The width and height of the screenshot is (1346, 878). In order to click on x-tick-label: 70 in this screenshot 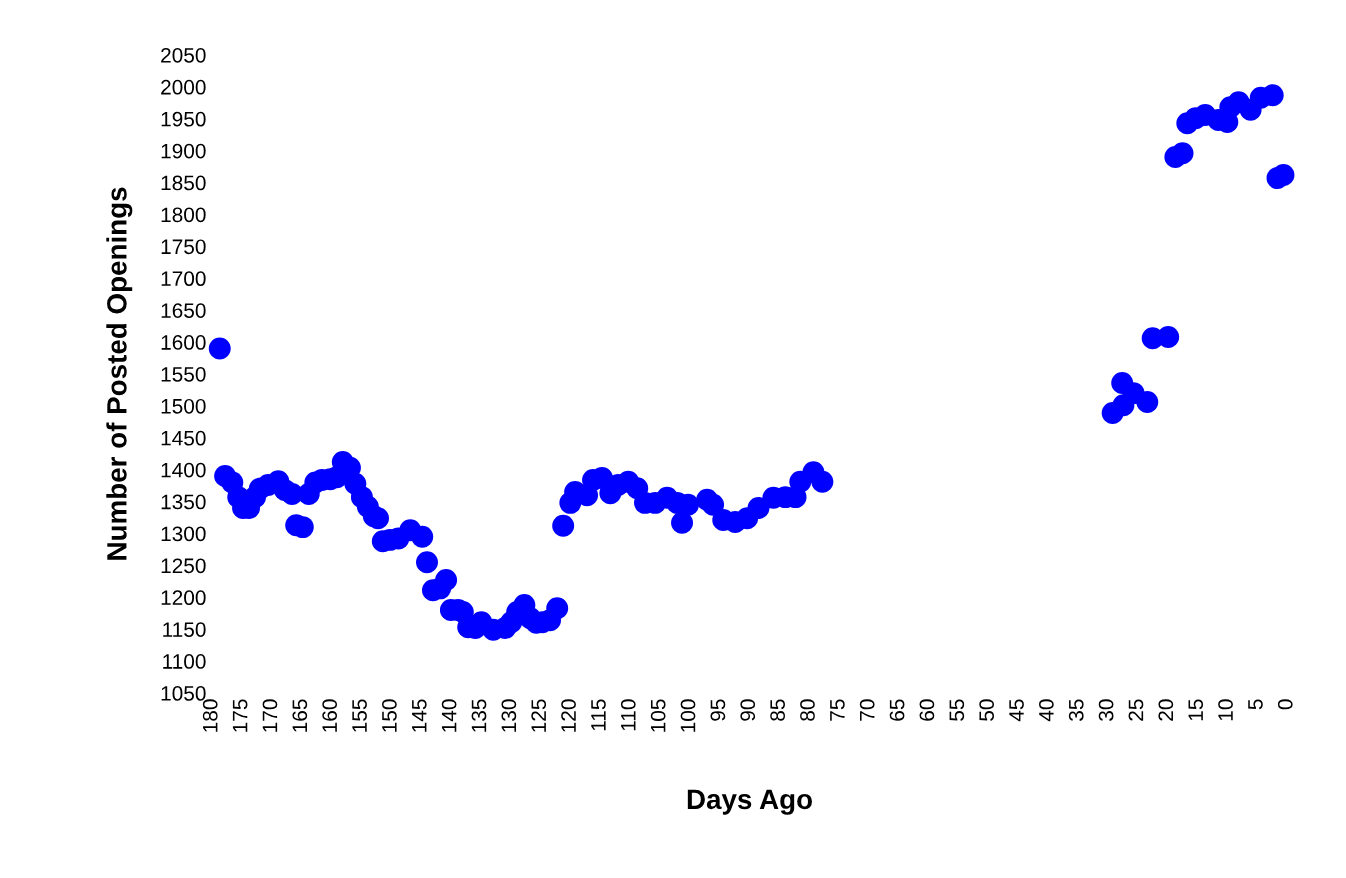, I will do `click(867, 710)`.